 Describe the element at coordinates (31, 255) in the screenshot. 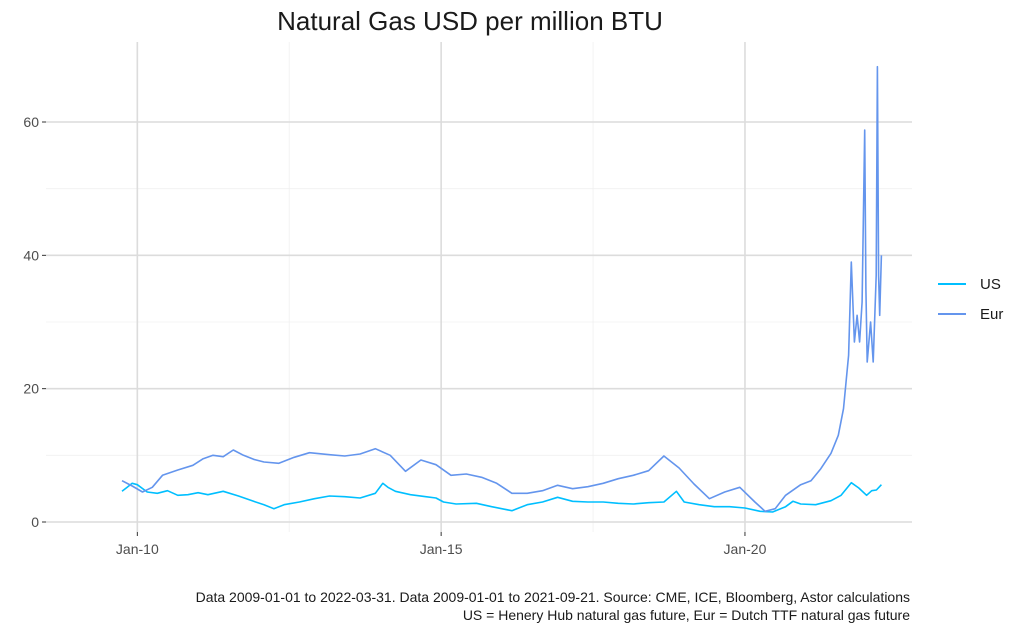

I see `y-tick-label: 40` at that location.